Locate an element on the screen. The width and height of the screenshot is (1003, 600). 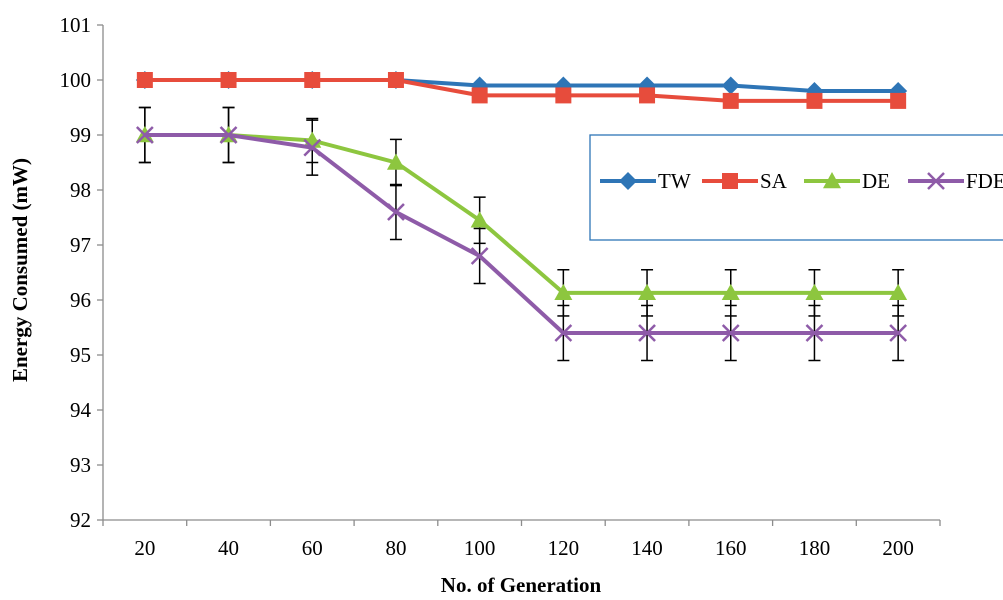
legend: TW SA DE FDE is located at coordinates (796, 187).